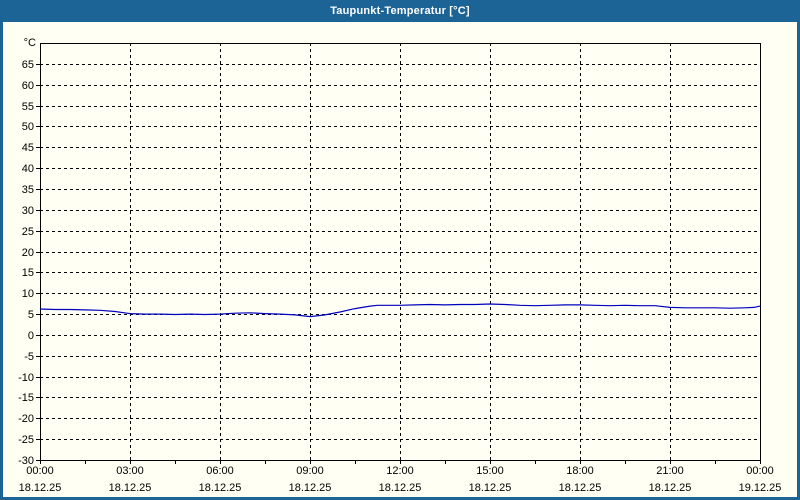  I want to click on svg-text: 45, so click(28, 148).